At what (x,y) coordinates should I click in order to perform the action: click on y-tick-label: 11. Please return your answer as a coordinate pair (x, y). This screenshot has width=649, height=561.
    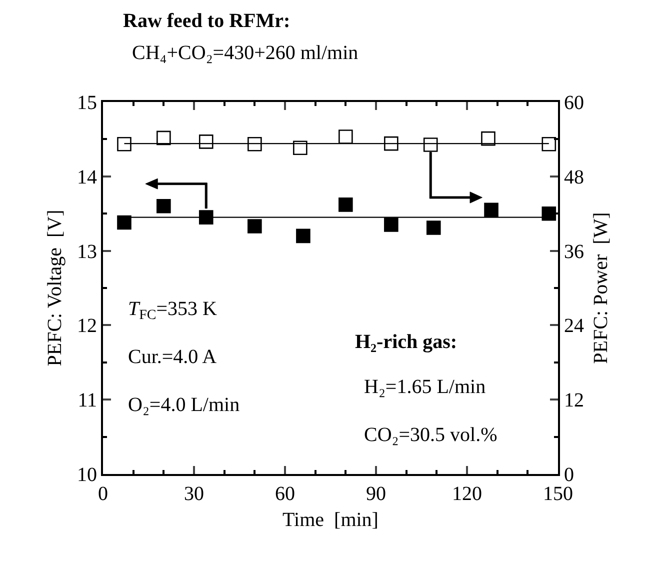
    Looking at the image, I should click on (87, 401).